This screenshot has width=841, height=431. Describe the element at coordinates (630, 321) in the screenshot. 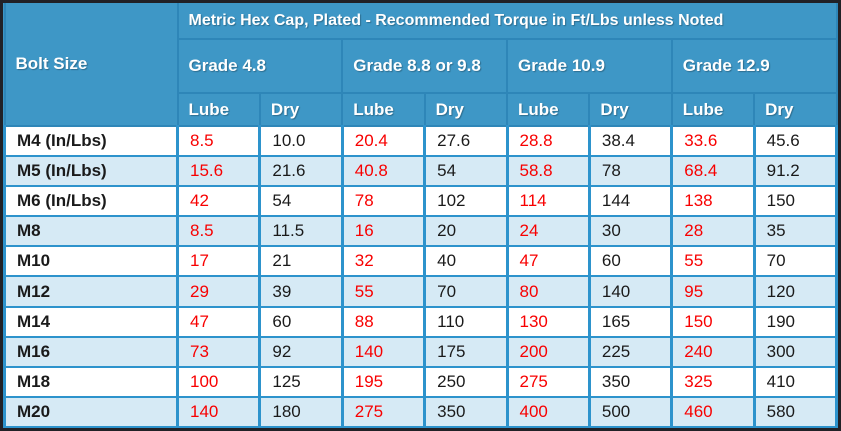

I see `dry-torque-cell: 165` at that location.